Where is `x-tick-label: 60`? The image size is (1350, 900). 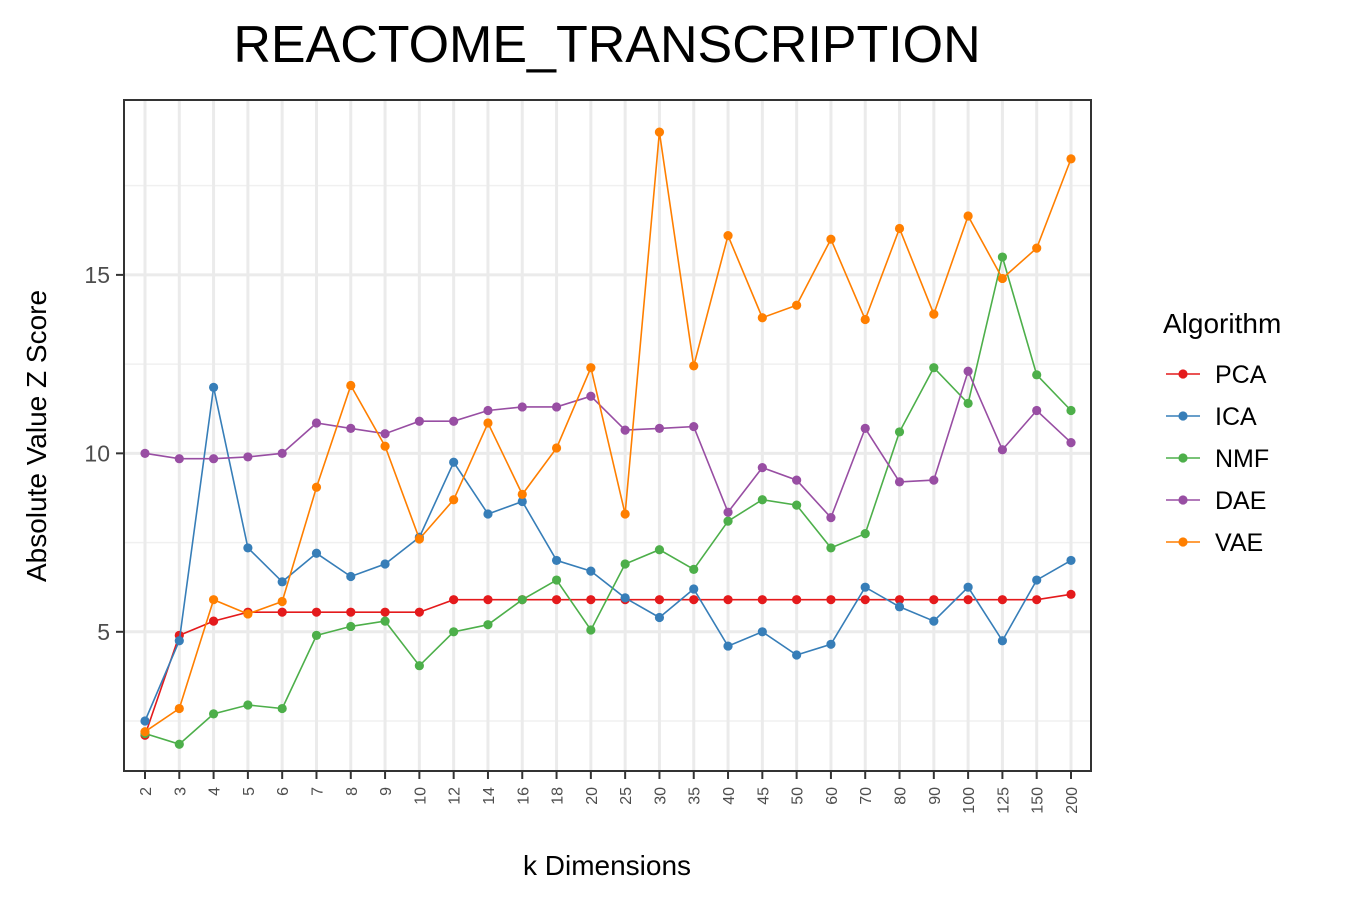
x-tick-label: 60 is located at coordinates (832, 796).